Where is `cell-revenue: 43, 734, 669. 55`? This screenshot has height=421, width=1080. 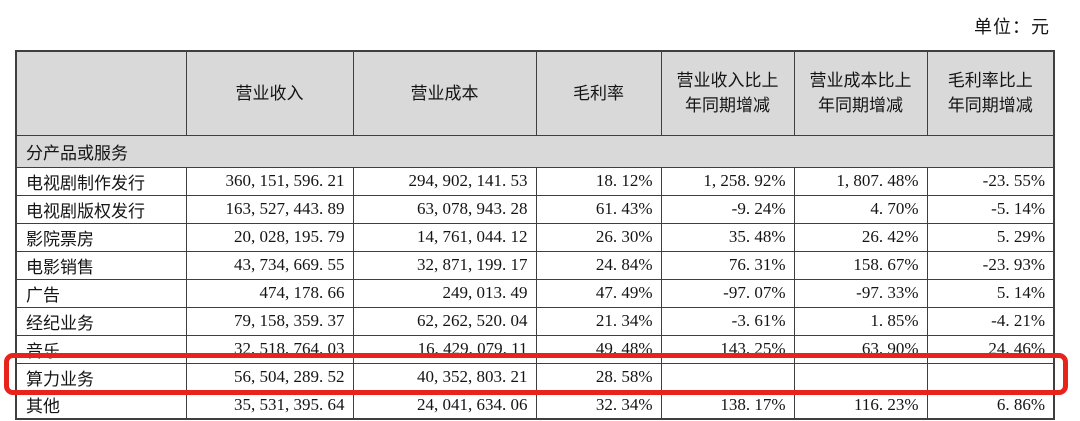
cell-revenue: 43, 734, 669. 55 is located at coordinates (269, 265).